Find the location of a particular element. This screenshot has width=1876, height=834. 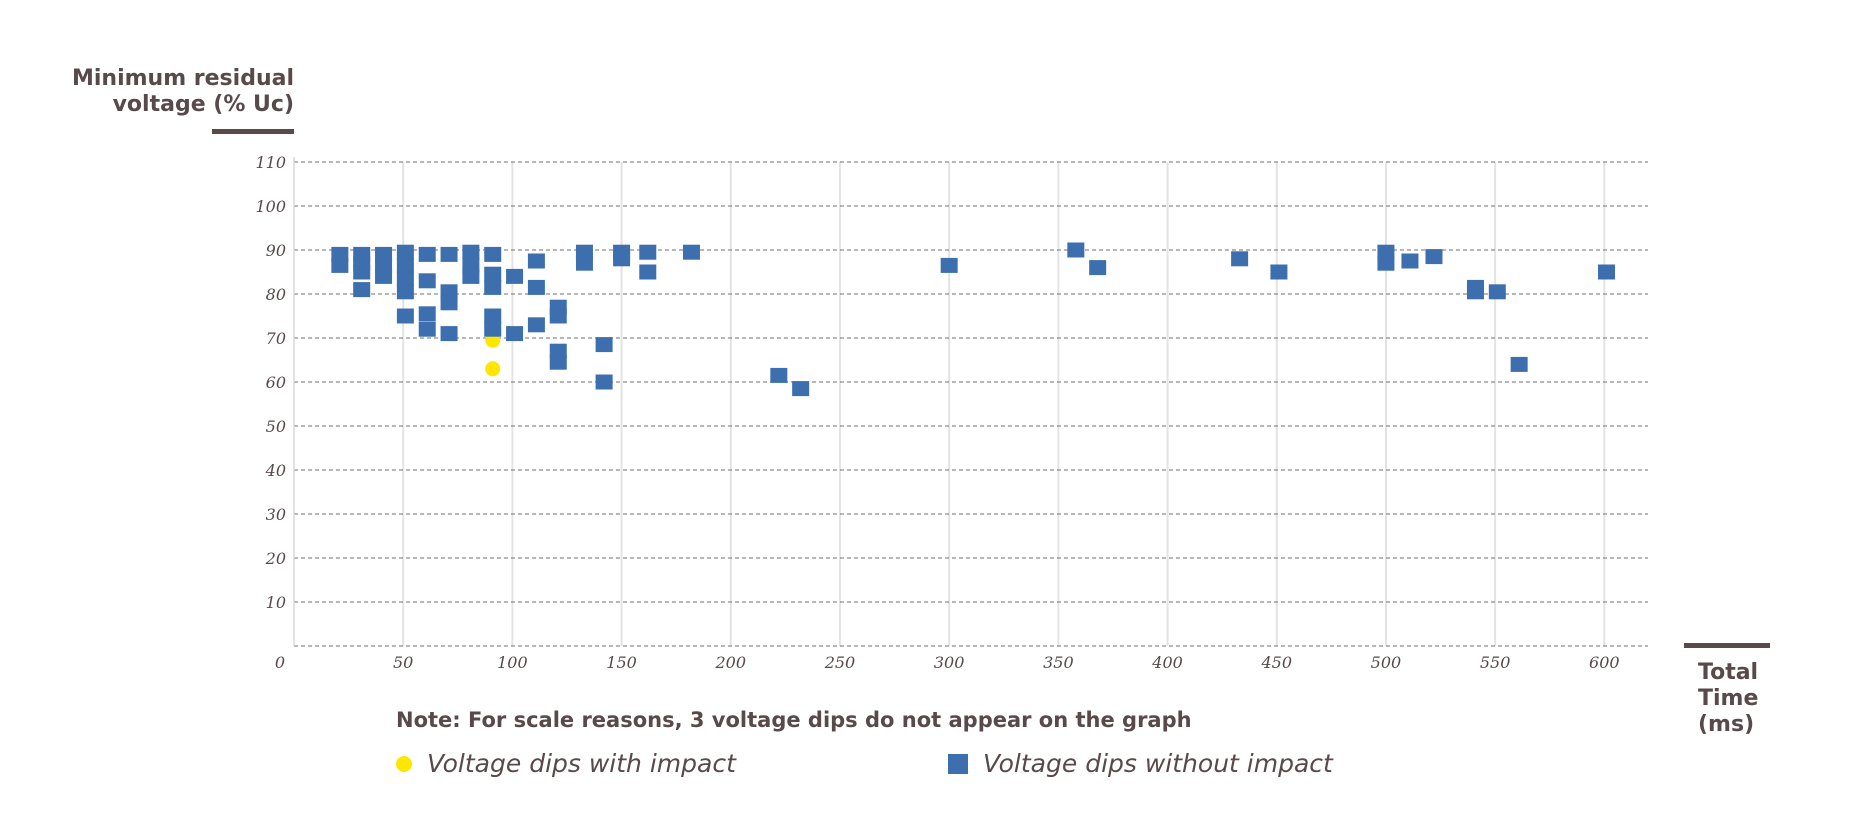

yellow-dot-icon is located at coordinates (404, 763).